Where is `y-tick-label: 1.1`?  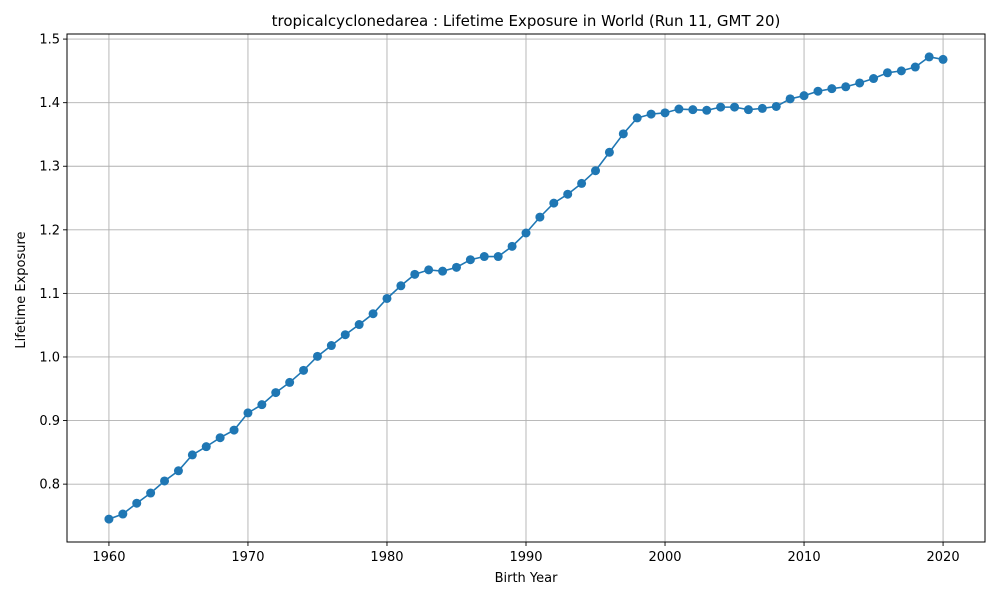
y-tick-label: 1.1 is located at coordinates (49, 294).